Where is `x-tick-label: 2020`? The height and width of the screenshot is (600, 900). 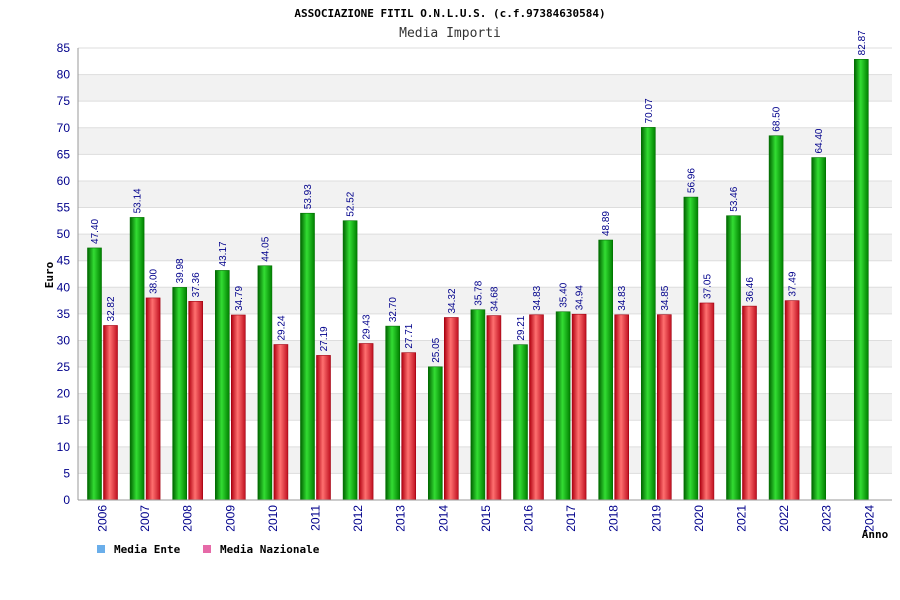 x-tick-label: 2020 is located at coordinates (699, 518).